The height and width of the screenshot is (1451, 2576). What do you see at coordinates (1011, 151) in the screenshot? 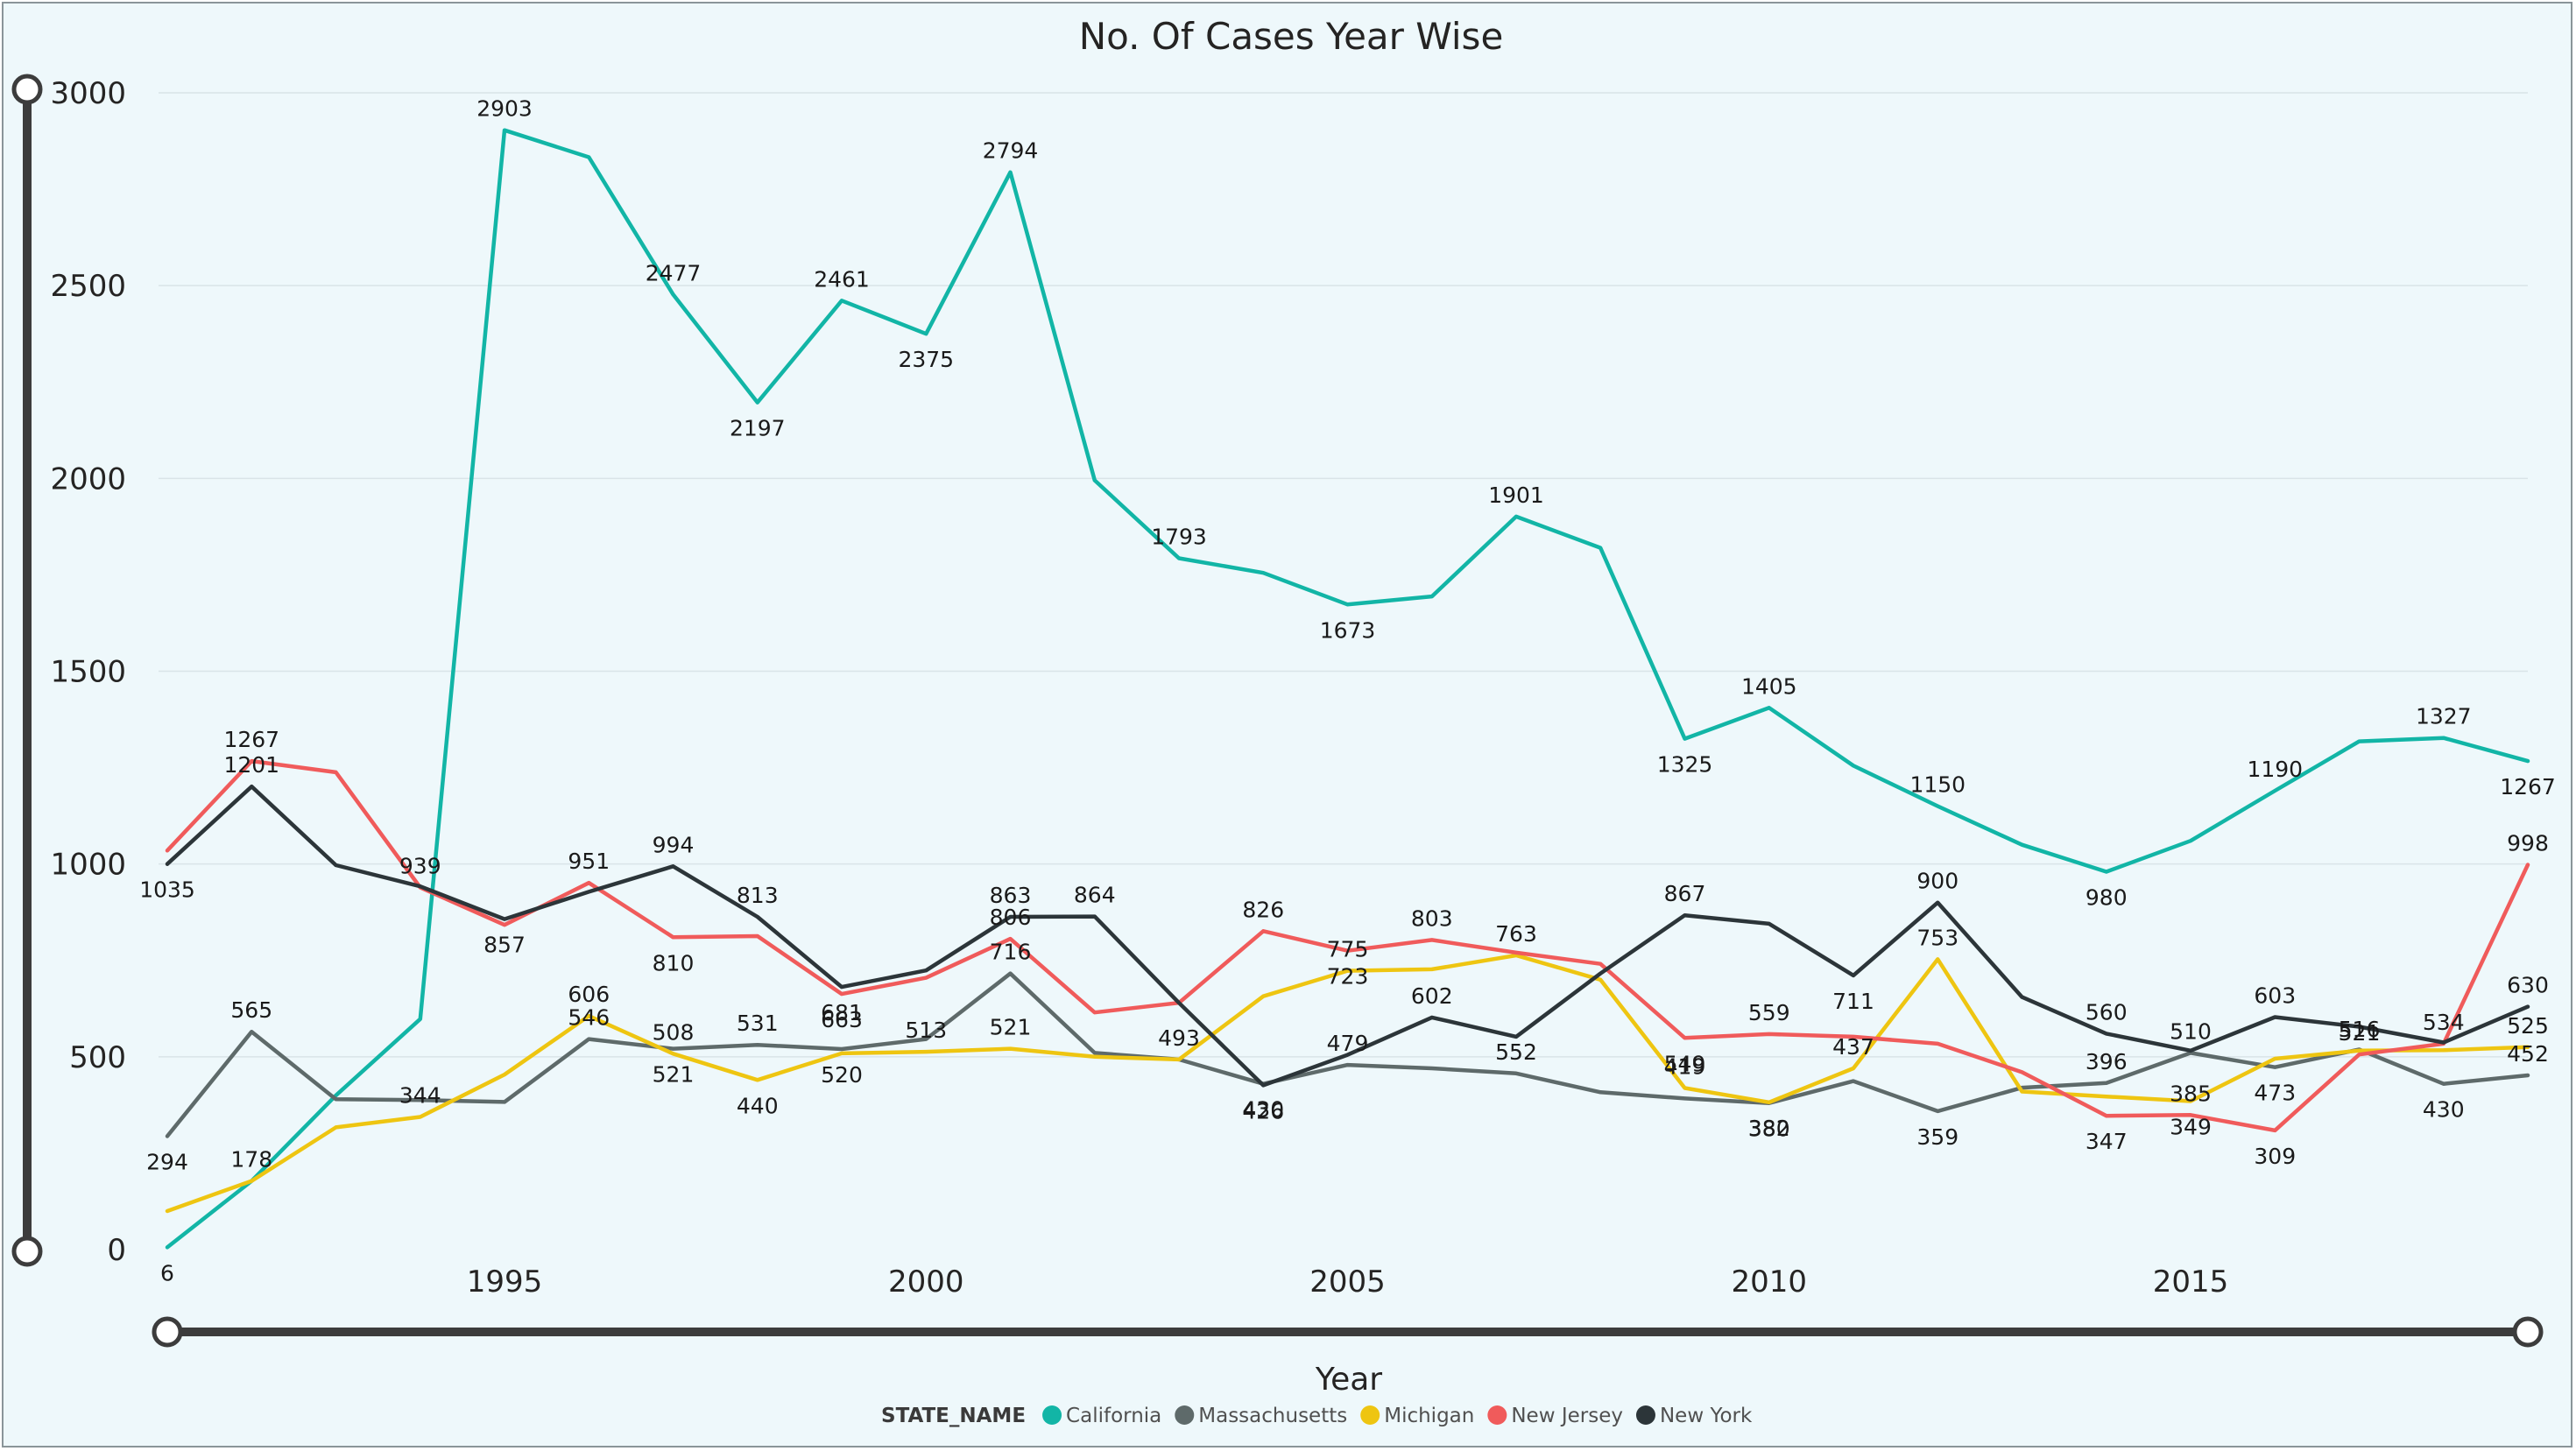
I see `data-label: 2794` at bounding box center [1011, 151].